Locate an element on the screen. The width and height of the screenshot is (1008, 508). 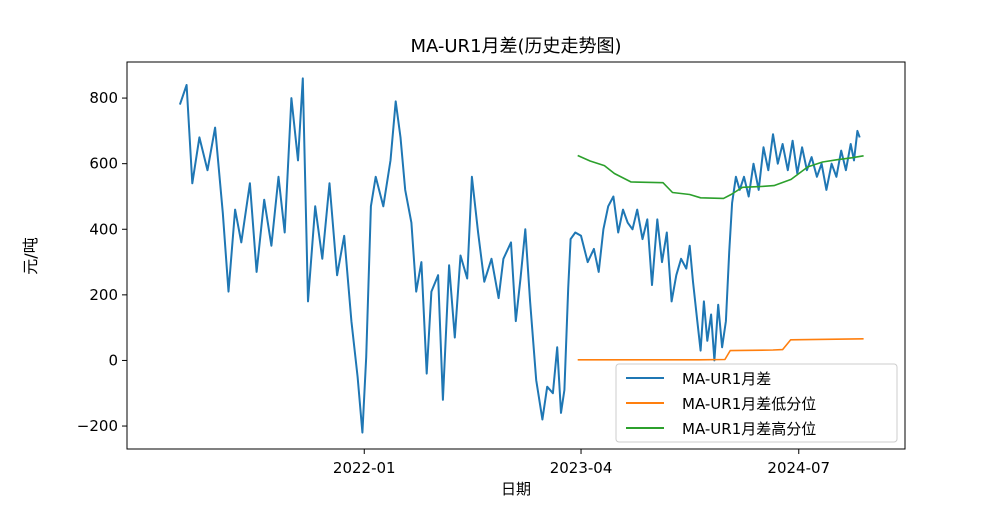
y-tick-label: 800 is located at coordinates (103, 98).